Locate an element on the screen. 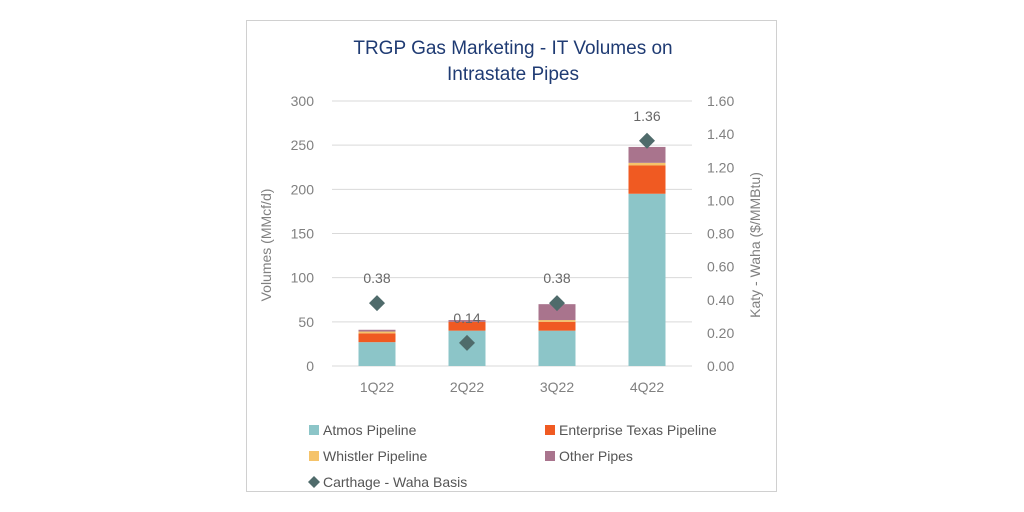 This screenshot has width=1024, height=512. y2-axis-label: Katy - Waha ($/MMBtu) is located at coordinates (755, 245).